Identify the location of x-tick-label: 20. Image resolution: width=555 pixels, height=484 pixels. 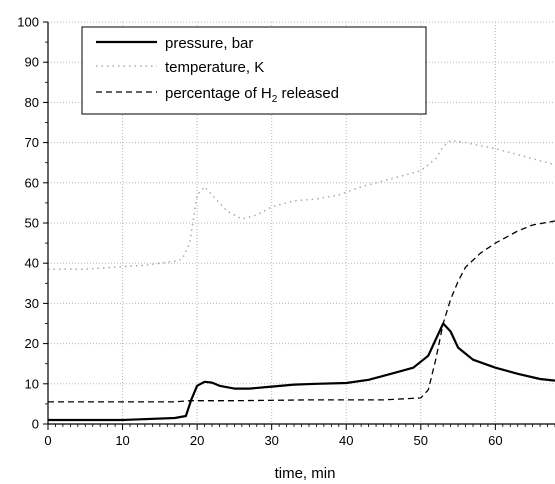
(197, 440).